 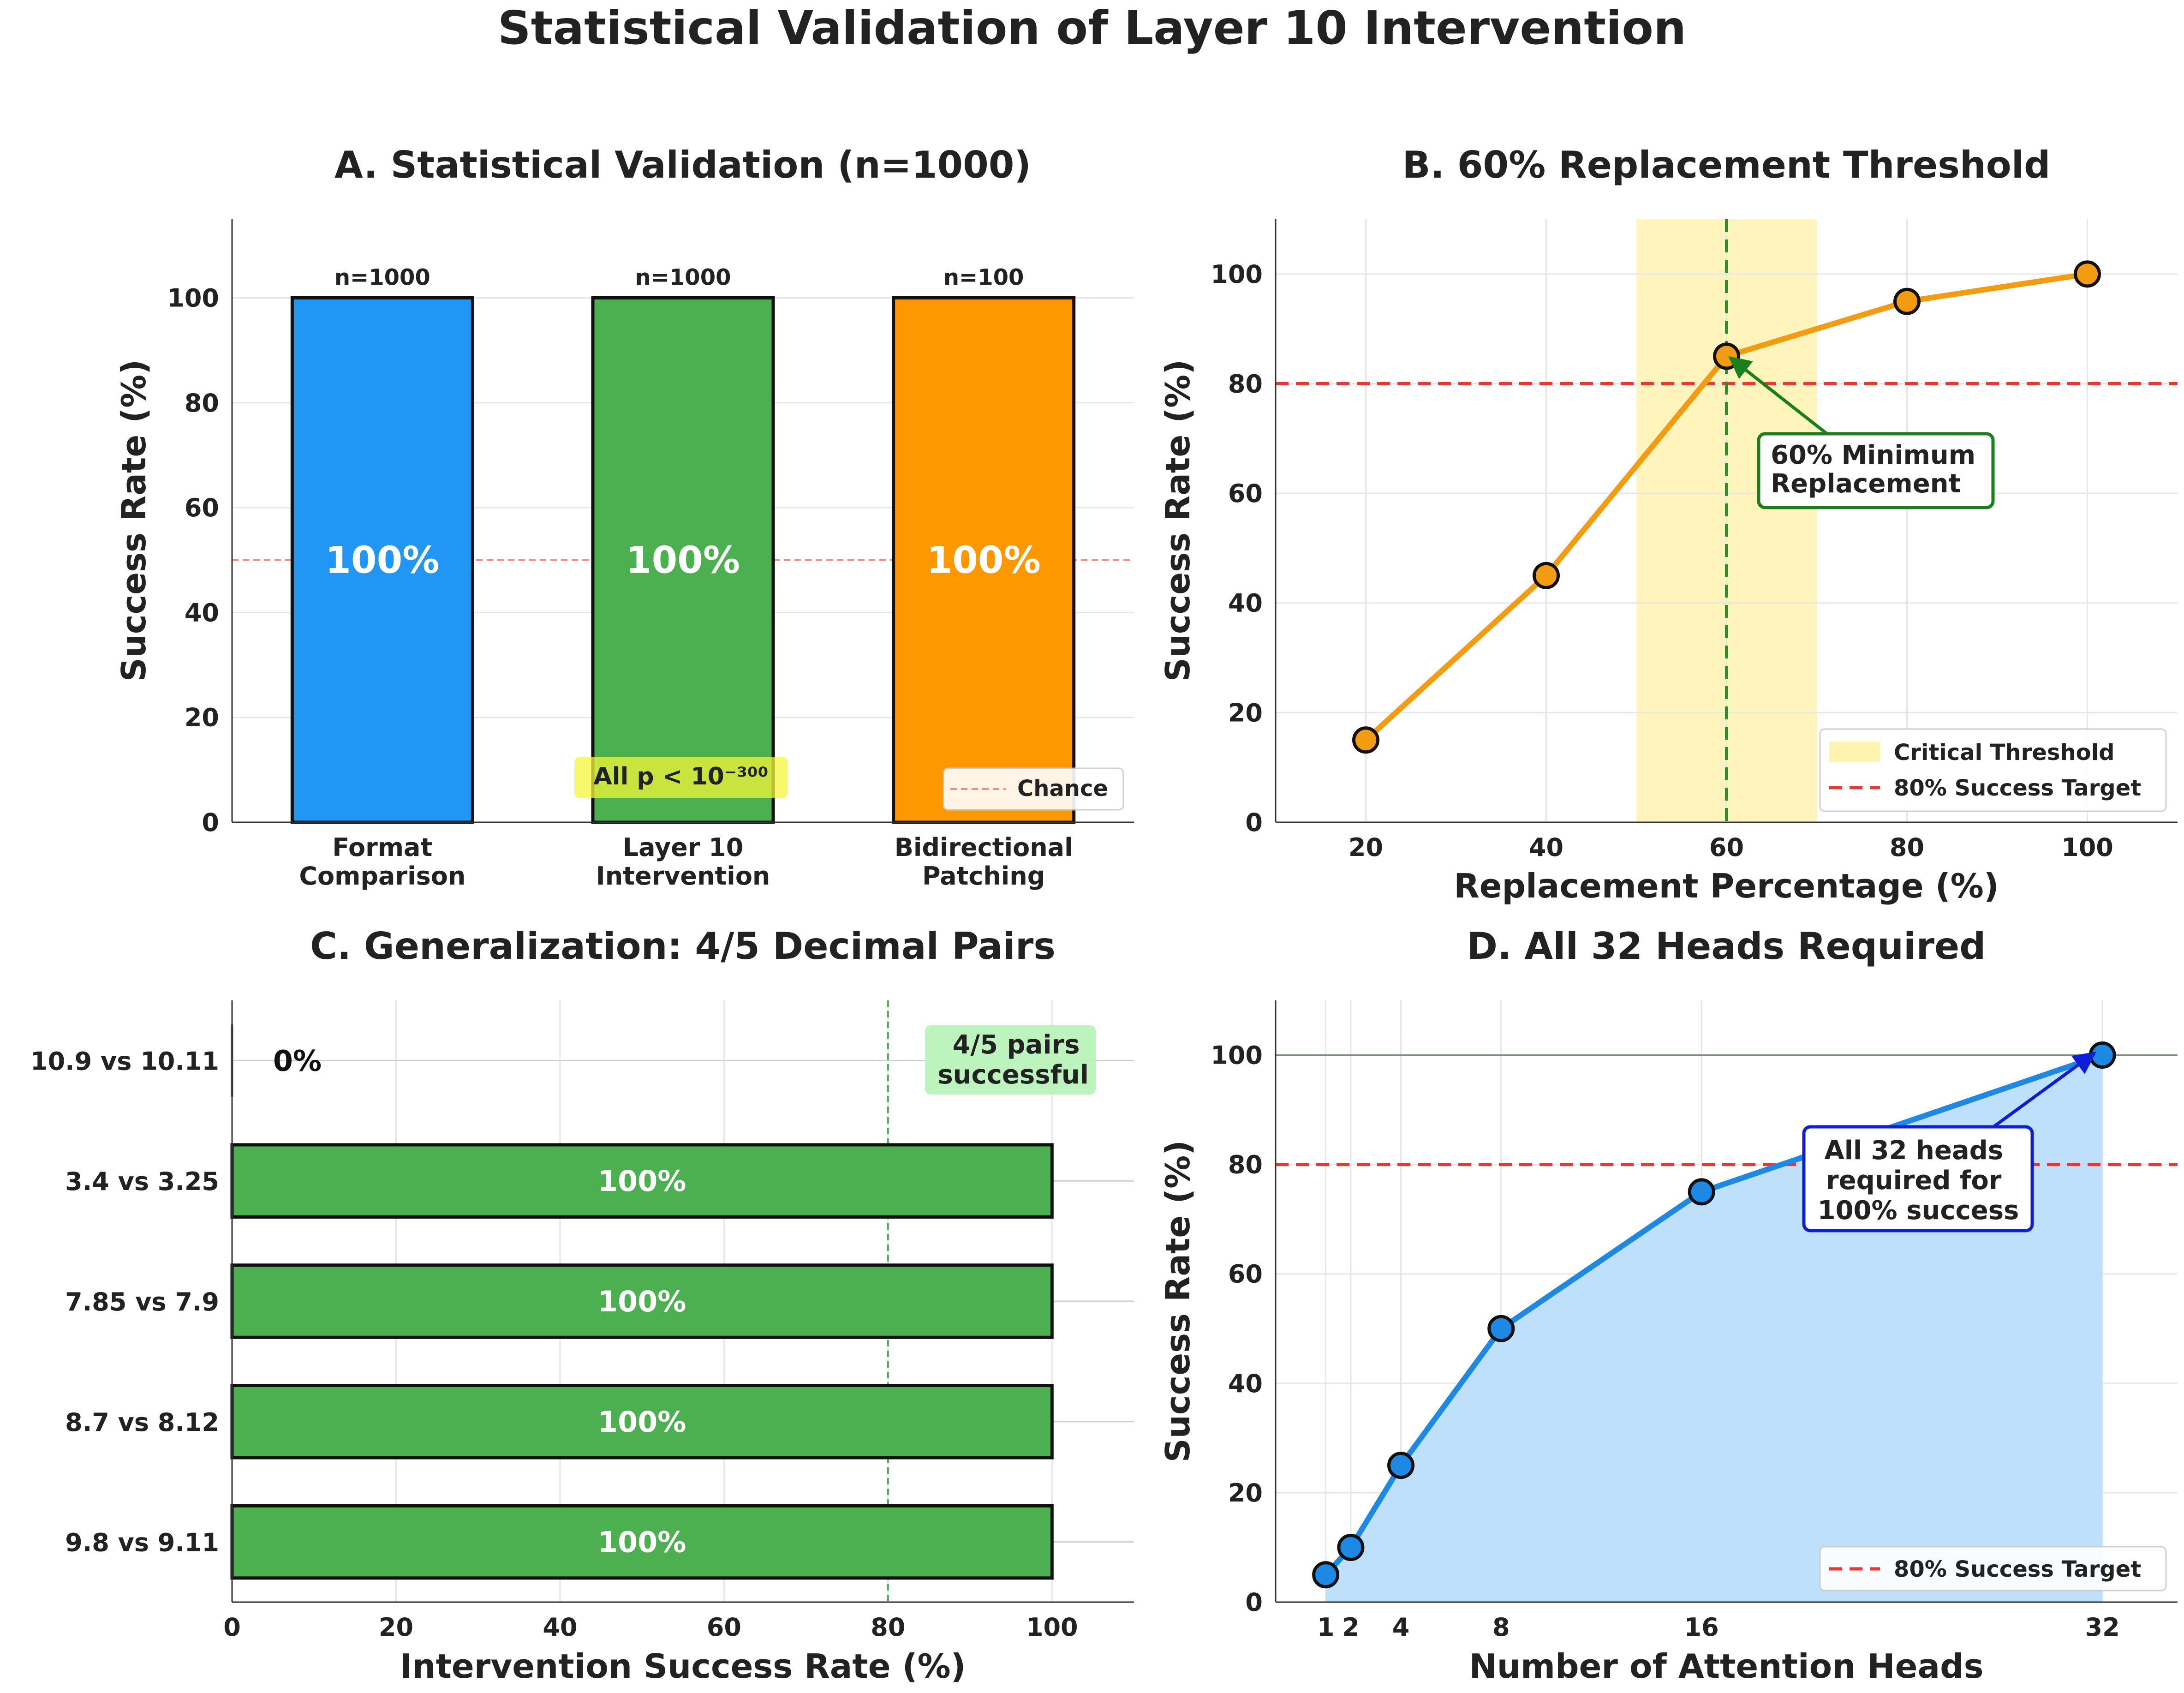 What do you see at coordinates (2041, 1092) in the screenshot?
I see `panel-d-annotation-arrow` at bounding box center [2041, 1092].